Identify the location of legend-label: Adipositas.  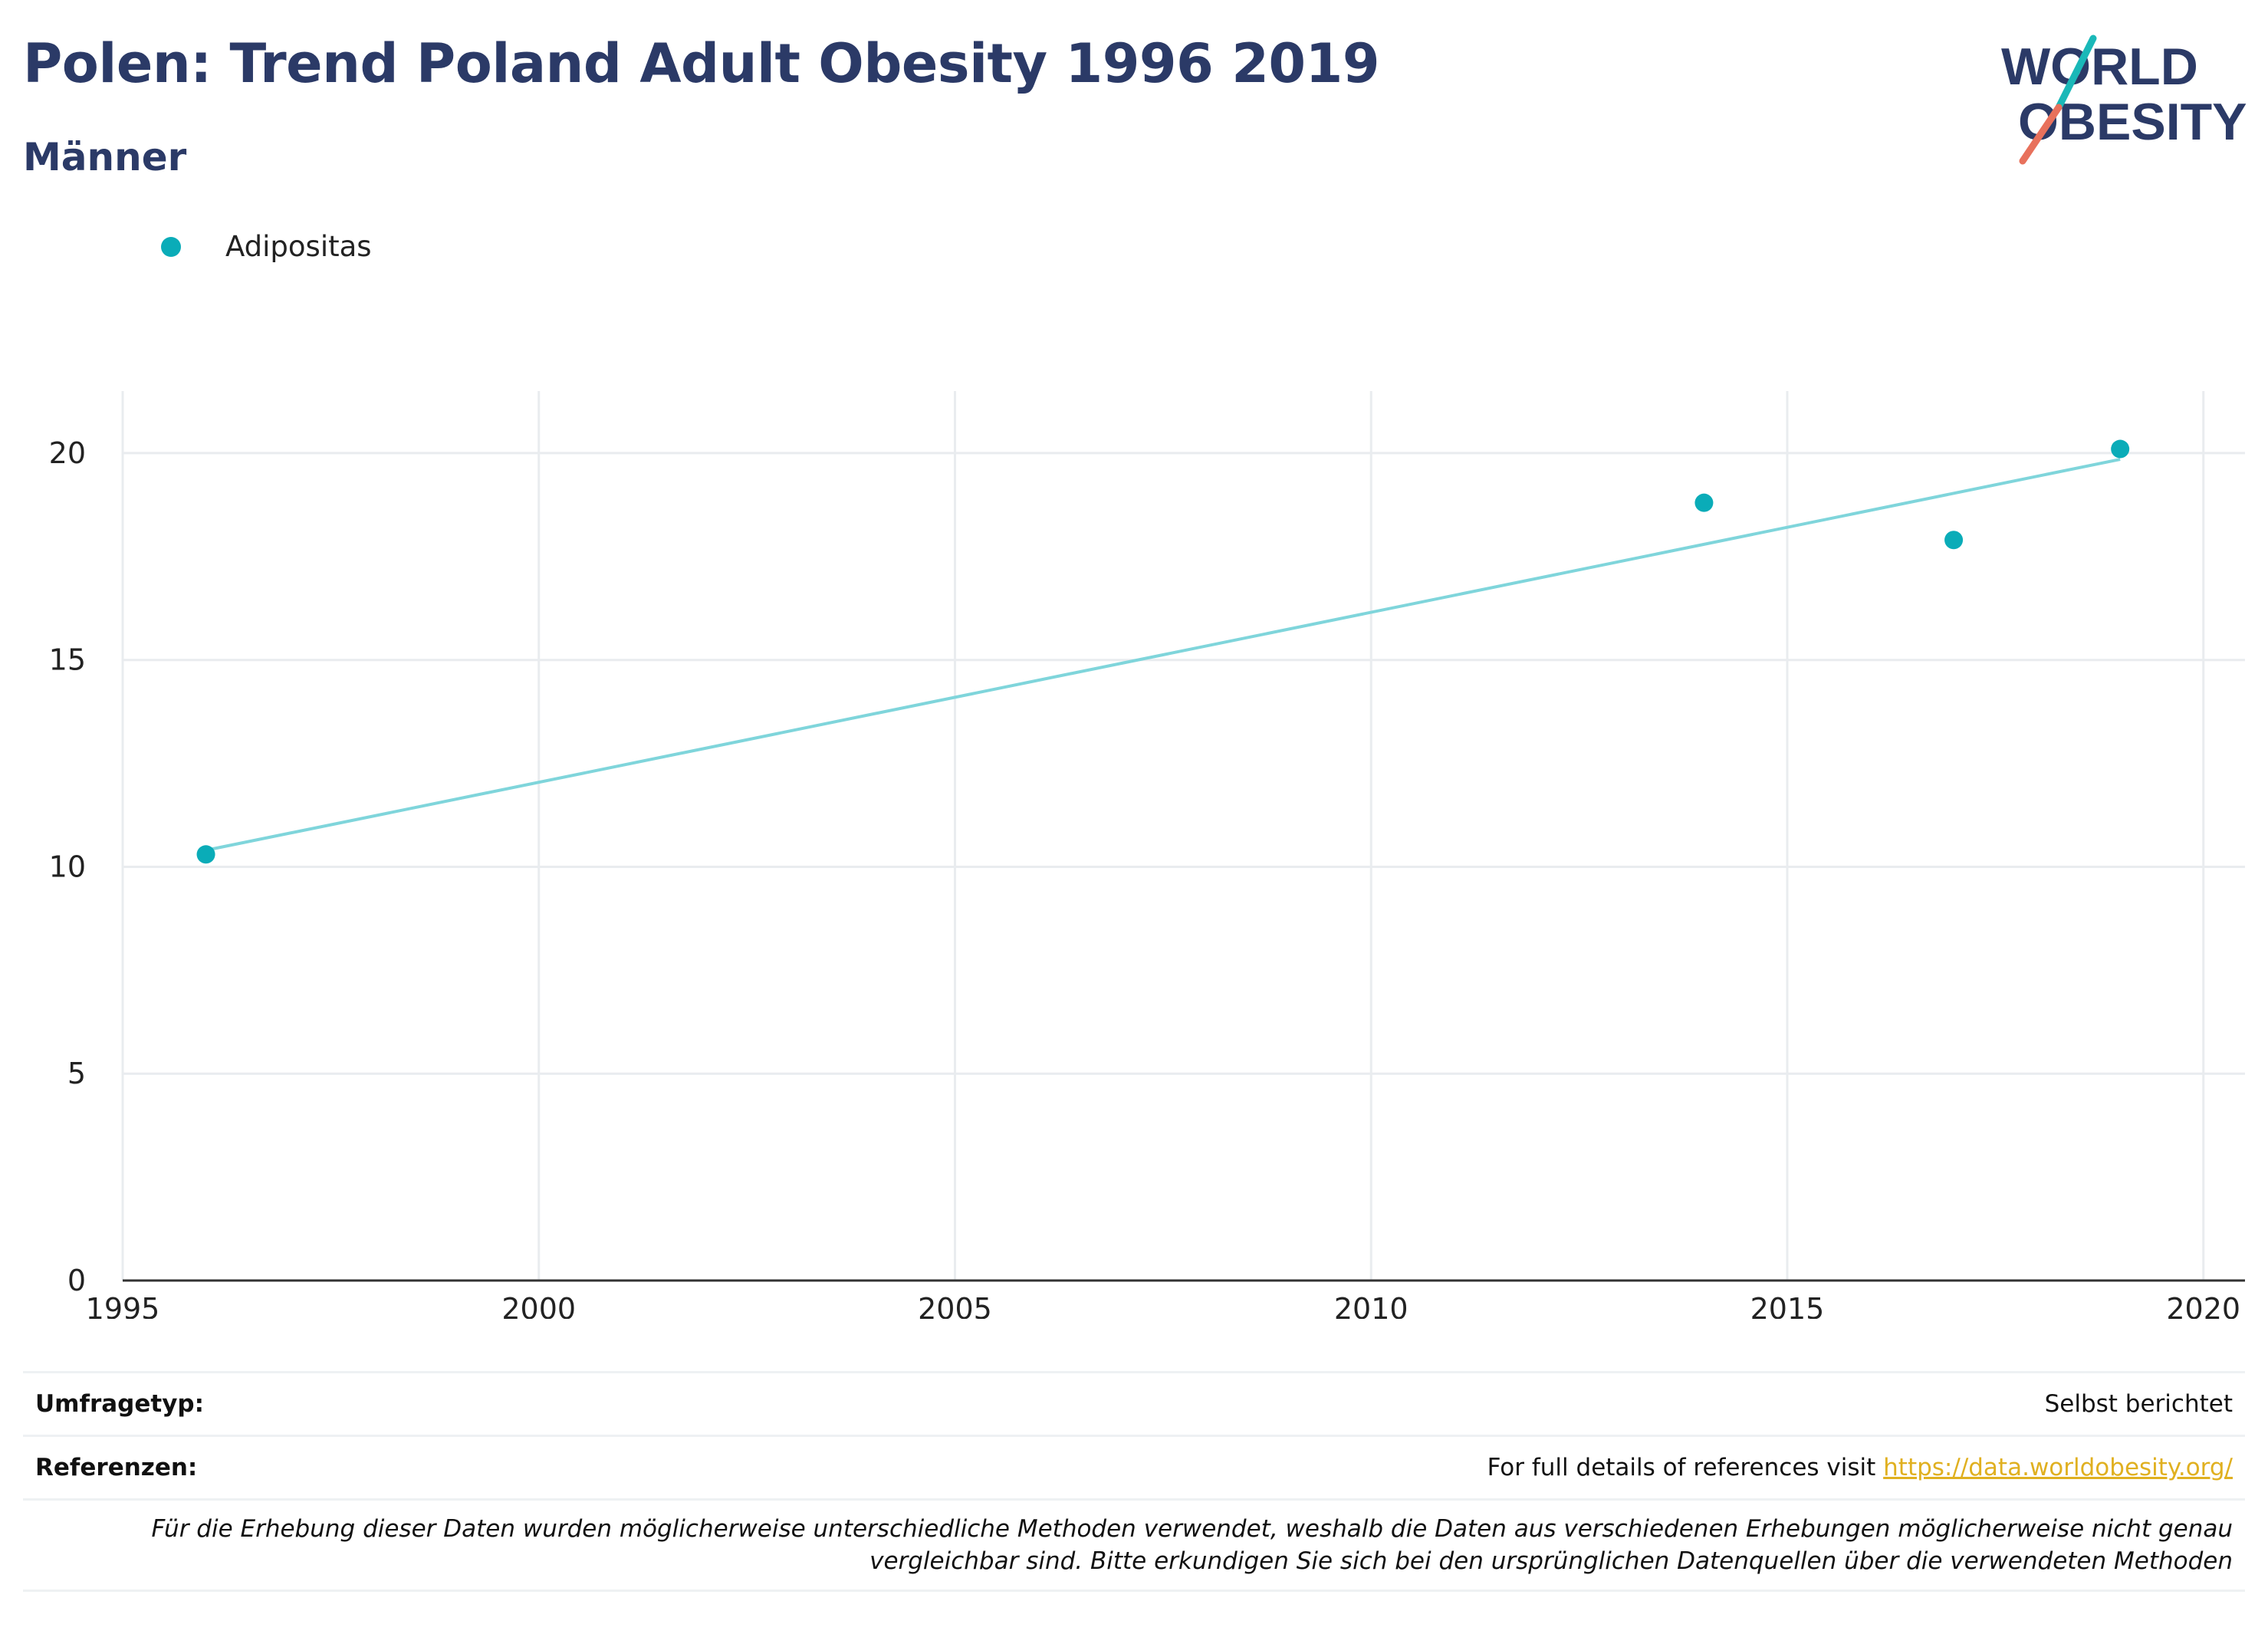
(298, 246).